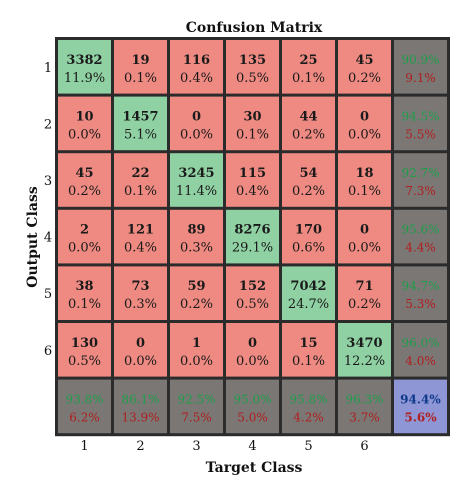 Image resolution: width=474 pixels, height=498 pixels. What do you see at coordinates (252, 399) in the screenshot?
I see `column-correct-rate: 95.0%` at bounding box center [252, 399].